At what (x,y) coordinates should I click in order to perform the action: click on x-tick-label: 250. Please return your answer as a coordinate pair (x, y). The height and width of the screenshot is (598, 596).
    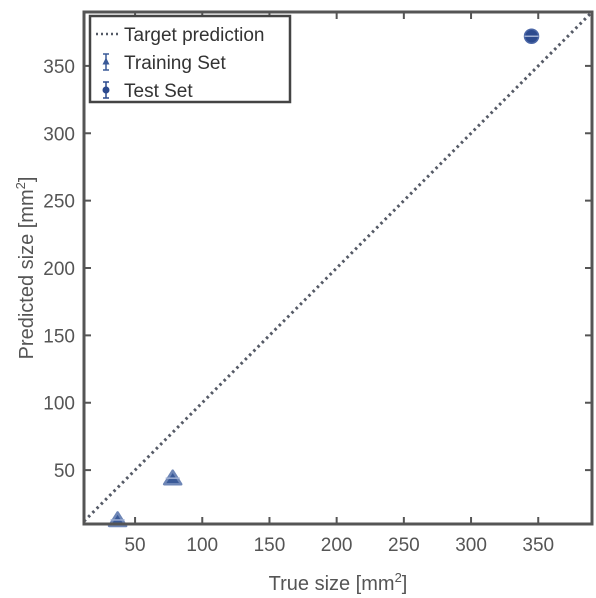
    Looking at the image, I should click on (404, 545).